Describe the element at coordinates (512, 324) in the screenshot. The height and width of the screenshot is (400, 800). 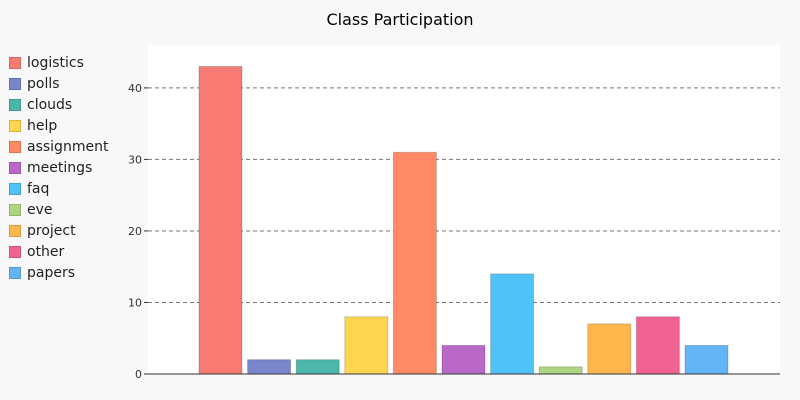
I see `bar-faq` at that location.